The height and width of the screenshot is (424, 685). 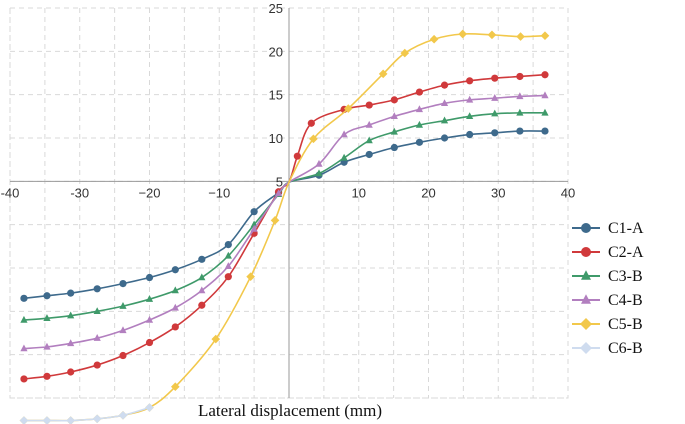 I want to click on legend-label-c4-b: C4-B, so click(x=625, y=300).